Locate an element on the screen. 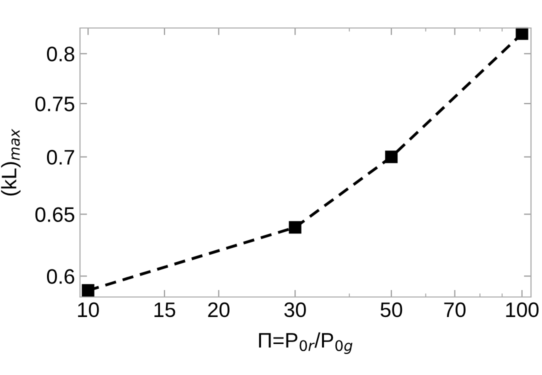 This screenshot has width=542, height=375. x-tick-label: 10 is located at coordinates (88, 310).